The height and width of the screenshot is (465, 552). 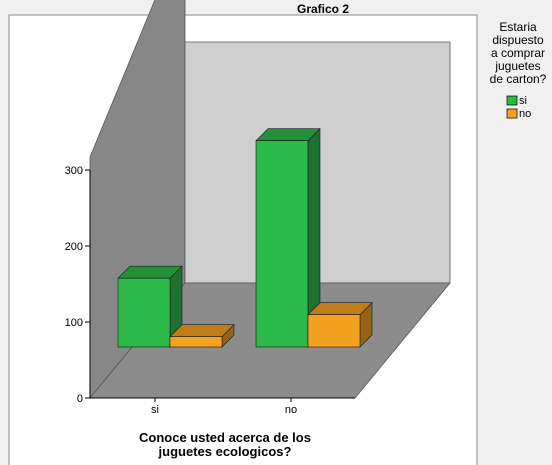 I want to click on legend-title: Estaria, so click(x=518, y=27).